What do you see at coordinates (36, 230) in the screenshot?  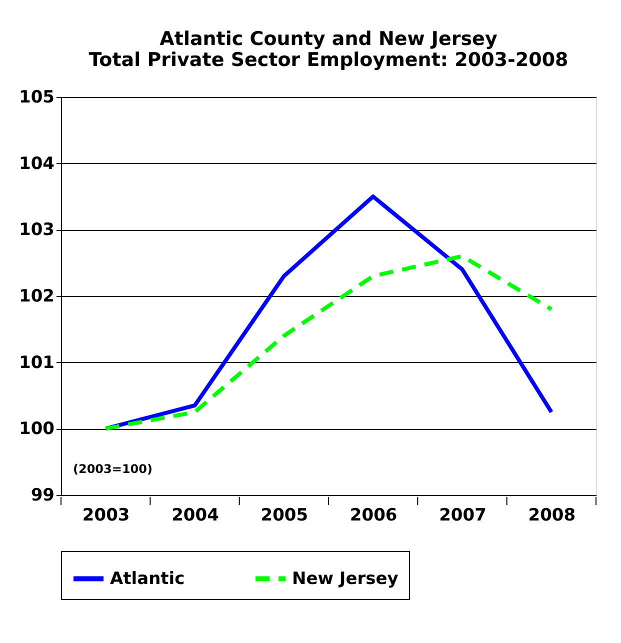 I see `y-tick-label: 103` at bounding box center [36, 230].